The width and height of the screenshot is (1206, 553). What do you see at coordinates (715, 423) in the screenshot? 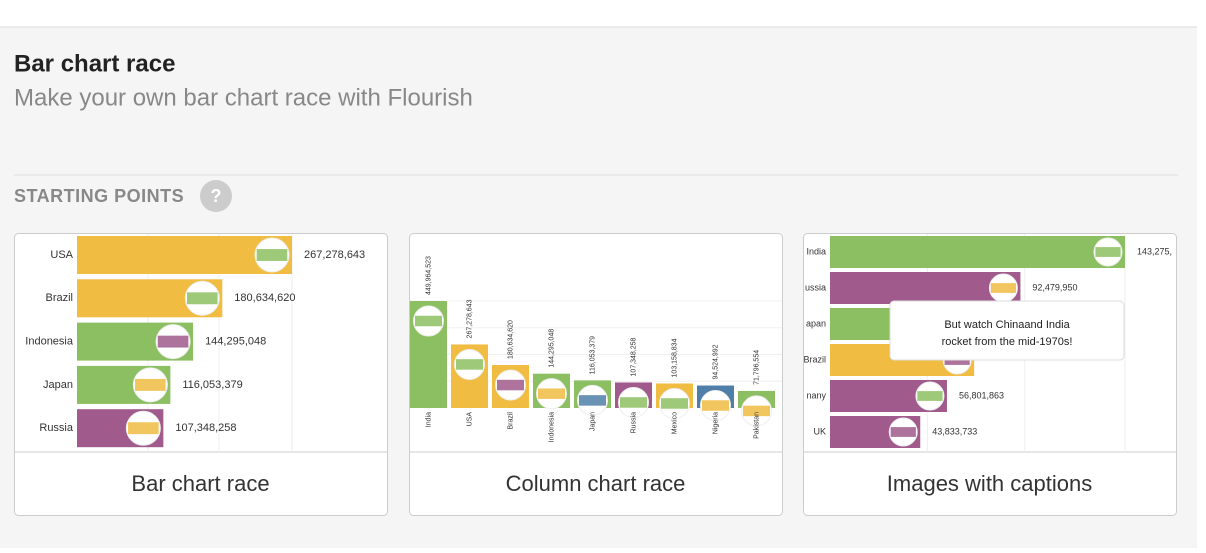
I see `category-label: Nigeria` at bounding box center [715, 423].